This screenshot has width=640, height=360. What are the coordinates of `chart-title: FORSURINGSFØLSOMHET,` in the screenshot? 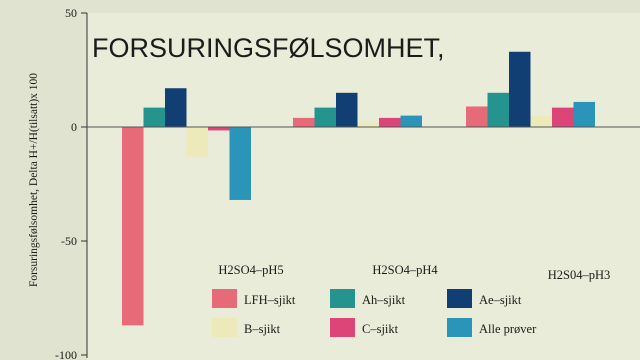 It's located at (268, 48).